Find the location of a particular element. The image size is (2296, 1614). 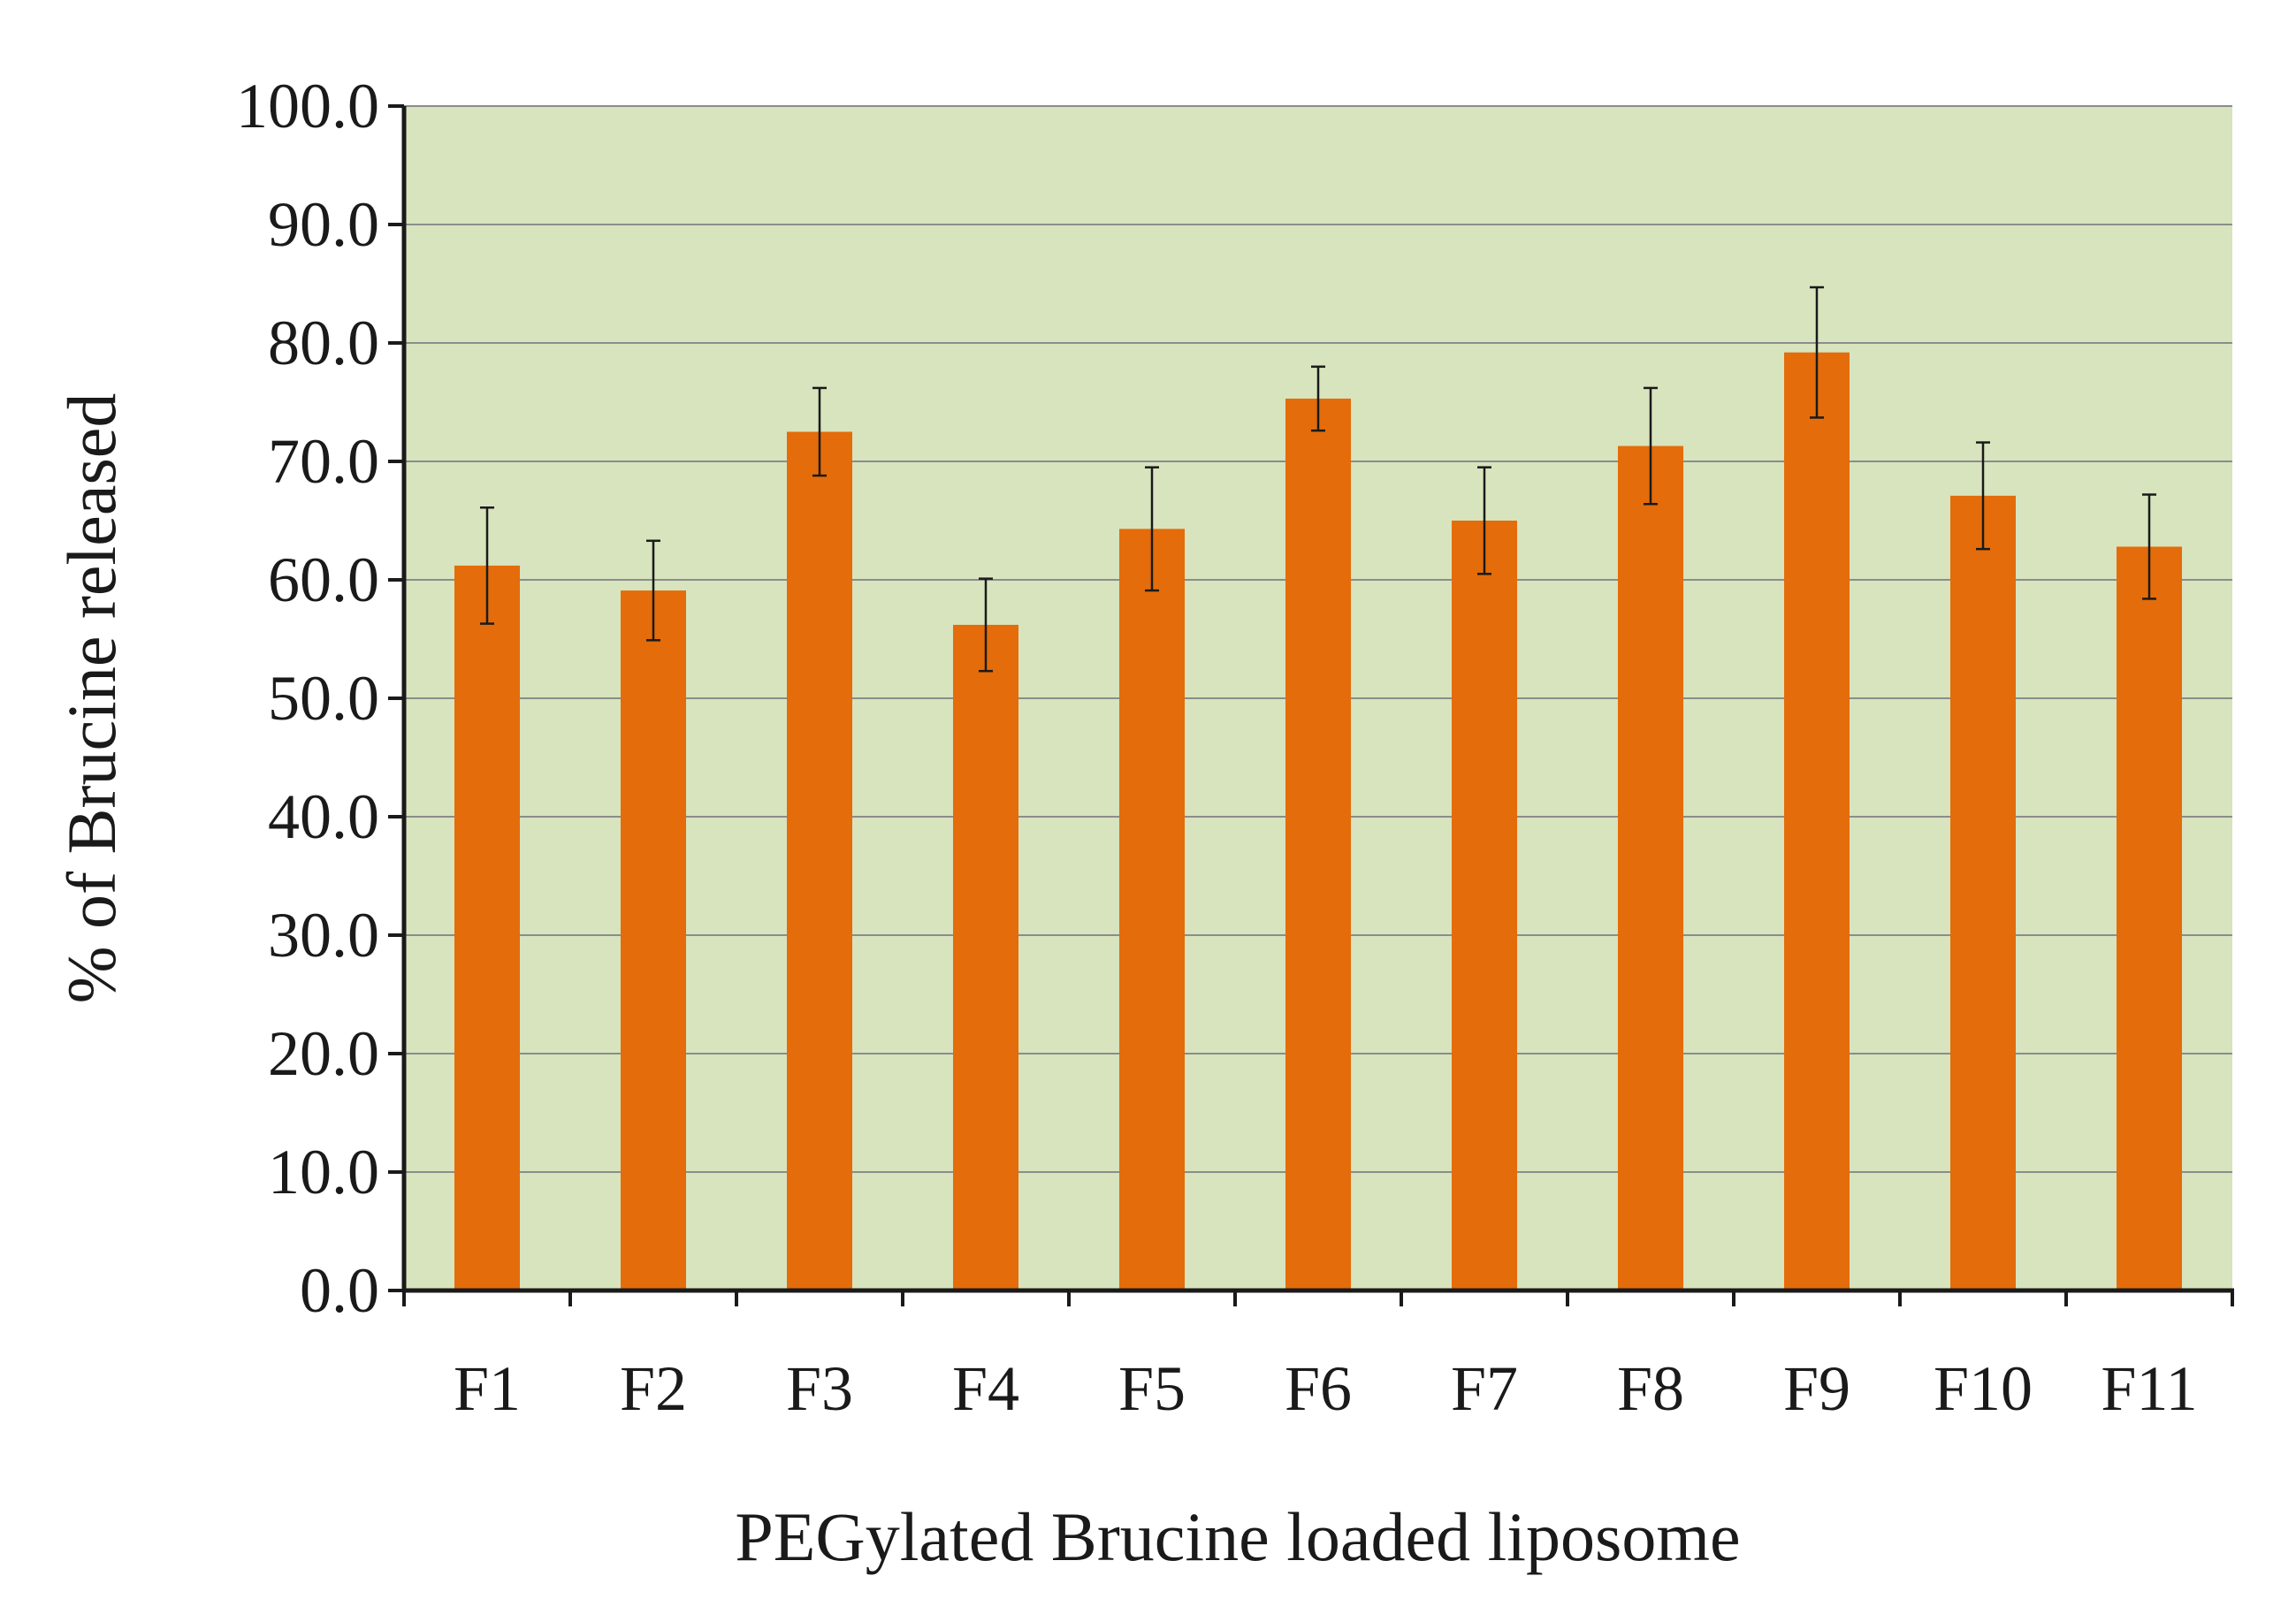

y-tick-label: 0.0 is located at coordinates (339, 1290).